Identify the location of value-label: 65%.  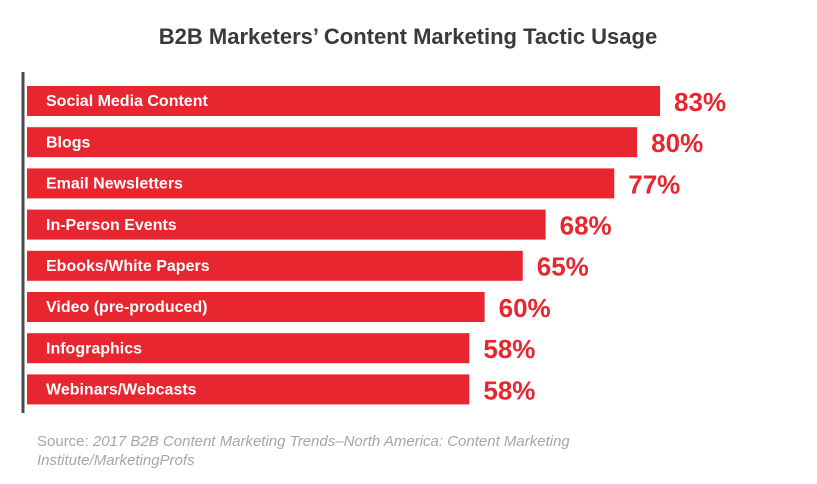
(563, 267).